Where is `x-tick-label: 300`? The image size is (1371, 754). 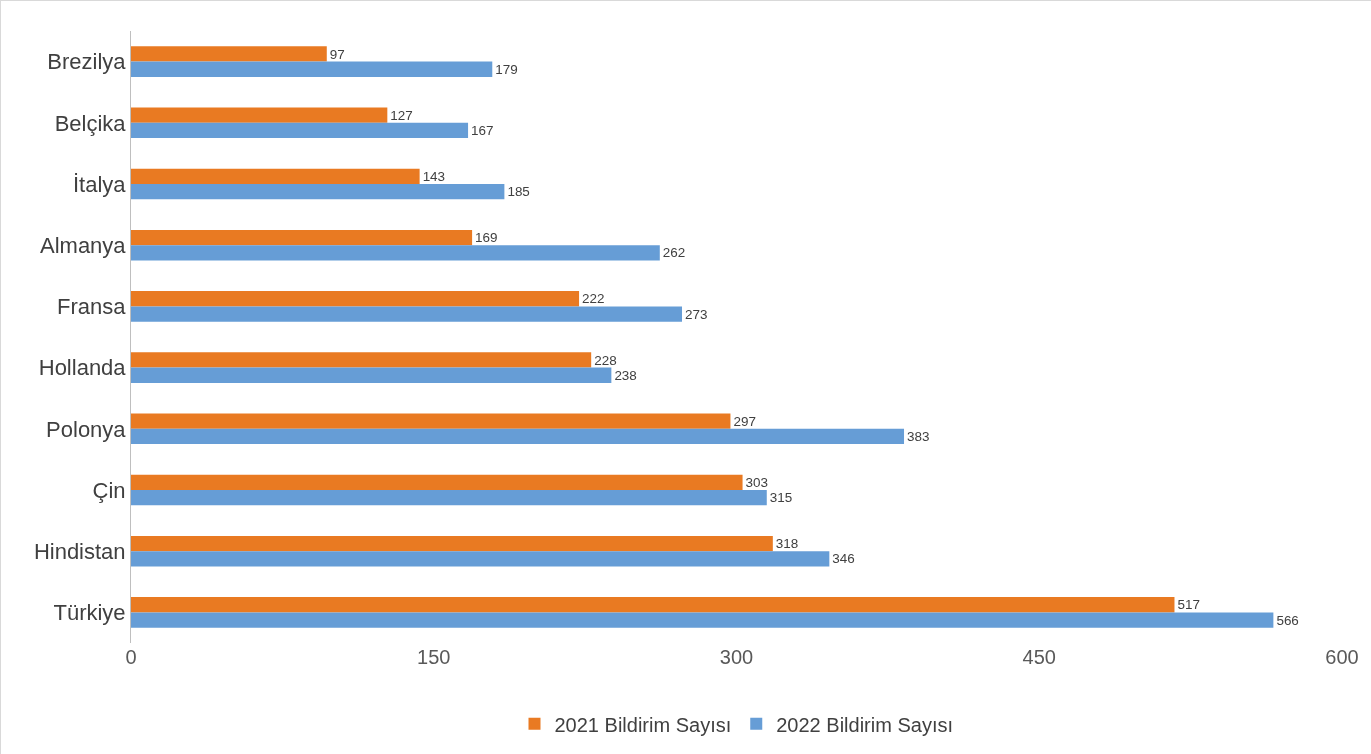
x-tick-label: 300 is located at coordinates (736, 657).